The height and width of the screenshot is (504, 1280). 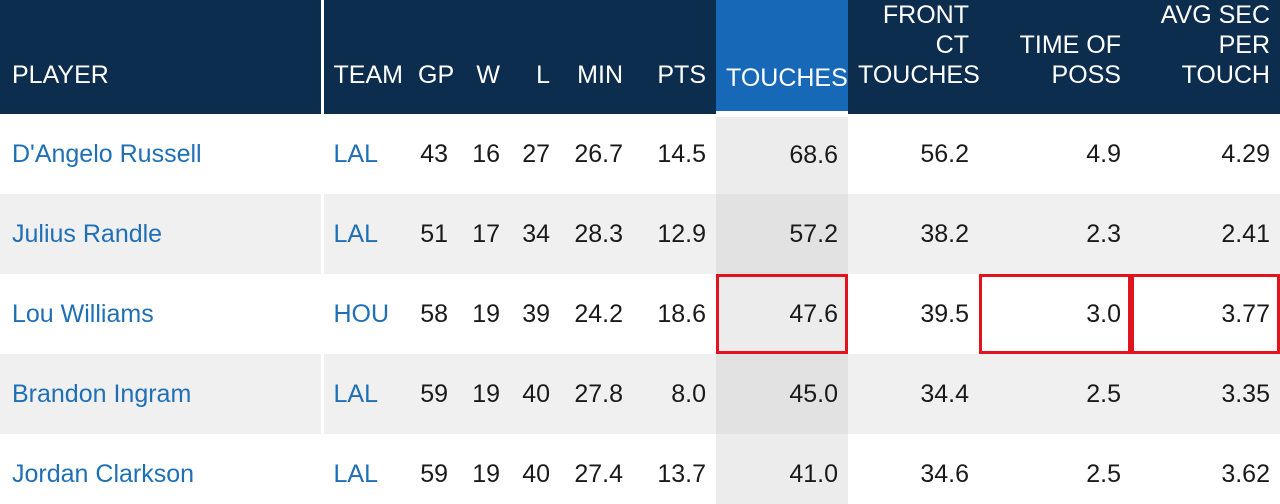 What do you see at coordinates (596, 57) in the screenshot?
I see `column-header-min: MIN` at bounding box center [596, 57].